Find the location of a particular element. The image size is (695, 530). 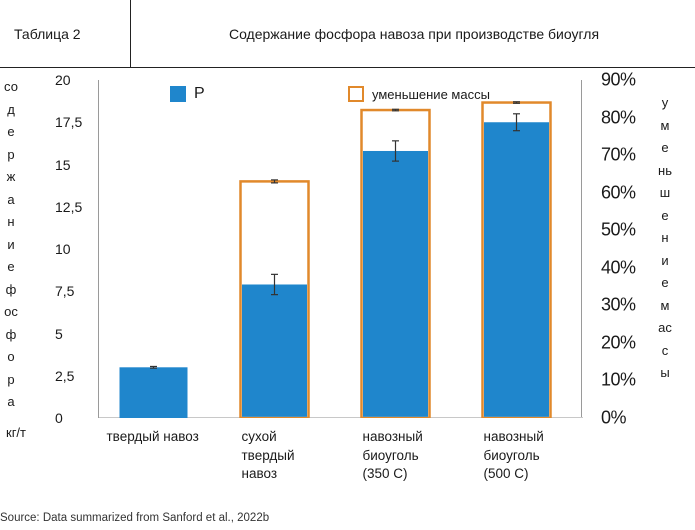

legend-label-mass: уменьшение массы is located at coordinates (431, 94).